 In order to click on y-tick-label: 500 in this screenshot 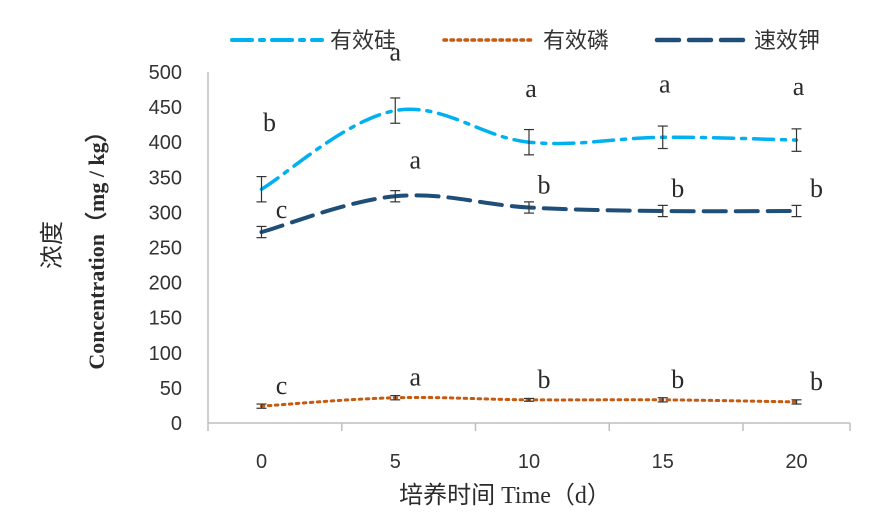, I will do `click(165, 73)`.